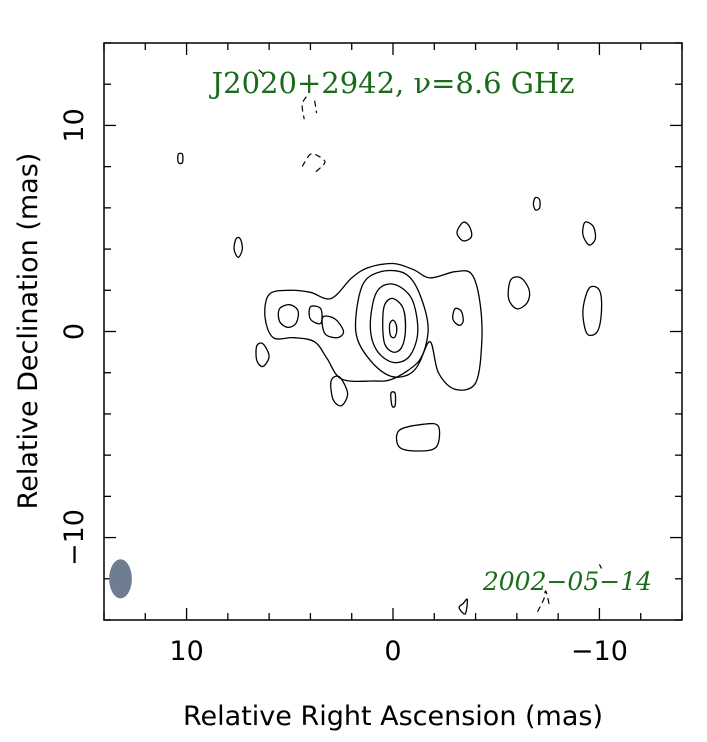 Image resolution: width=707 pixels, height=742 pixels. Describe the element at coordinates (599, 651) in the screenshot. I see `x-tick-label: −10` at that location.